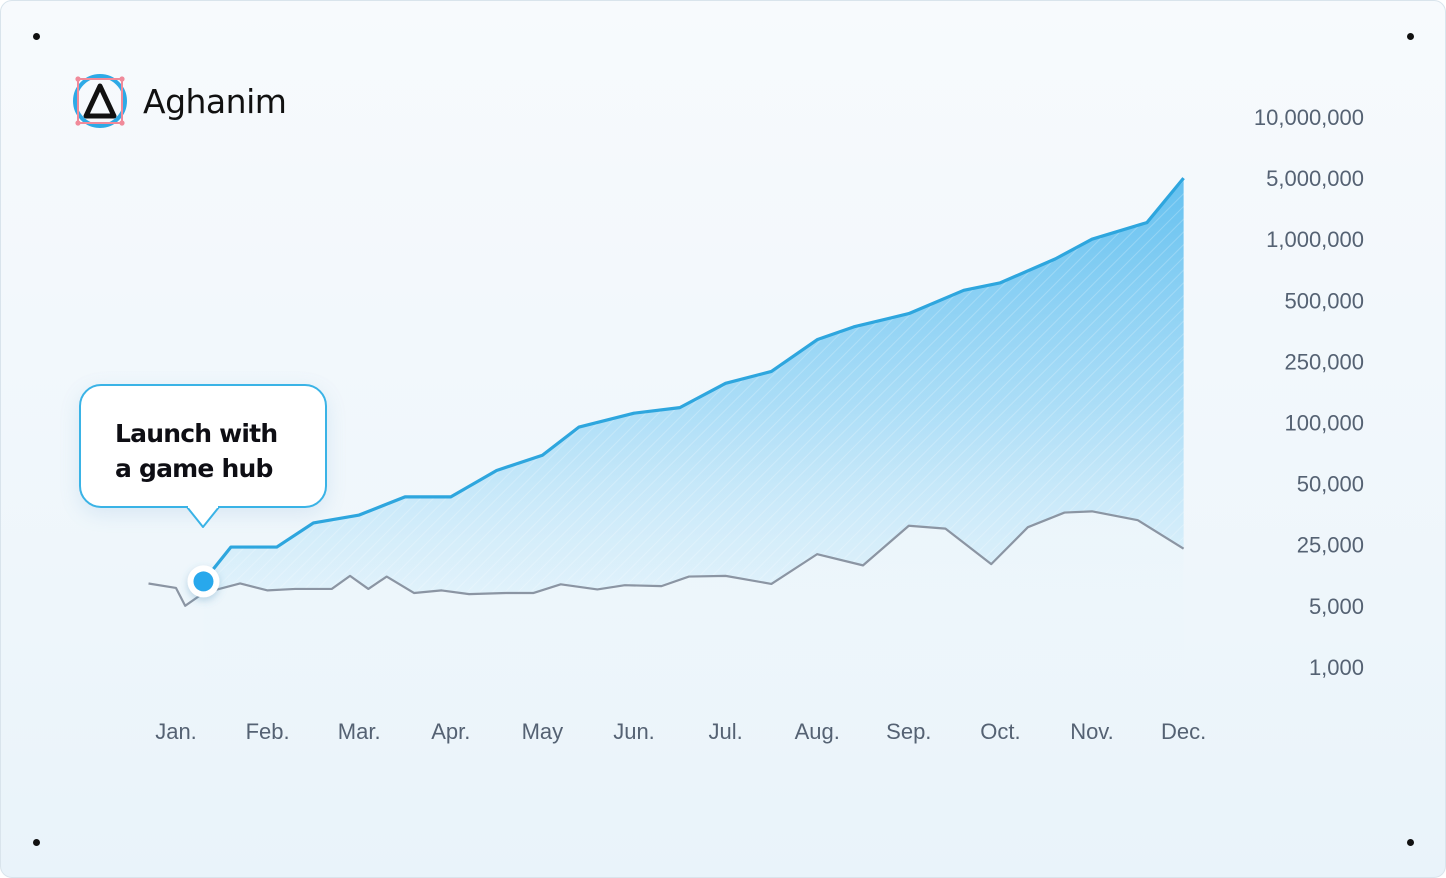 Image resolution: width=1446 pixels, height=878 pixels. What do you see at coordinates (817, 731) in the screenshot?
I see `x-tick-label: Aug.` at bounding box center [817, 731].